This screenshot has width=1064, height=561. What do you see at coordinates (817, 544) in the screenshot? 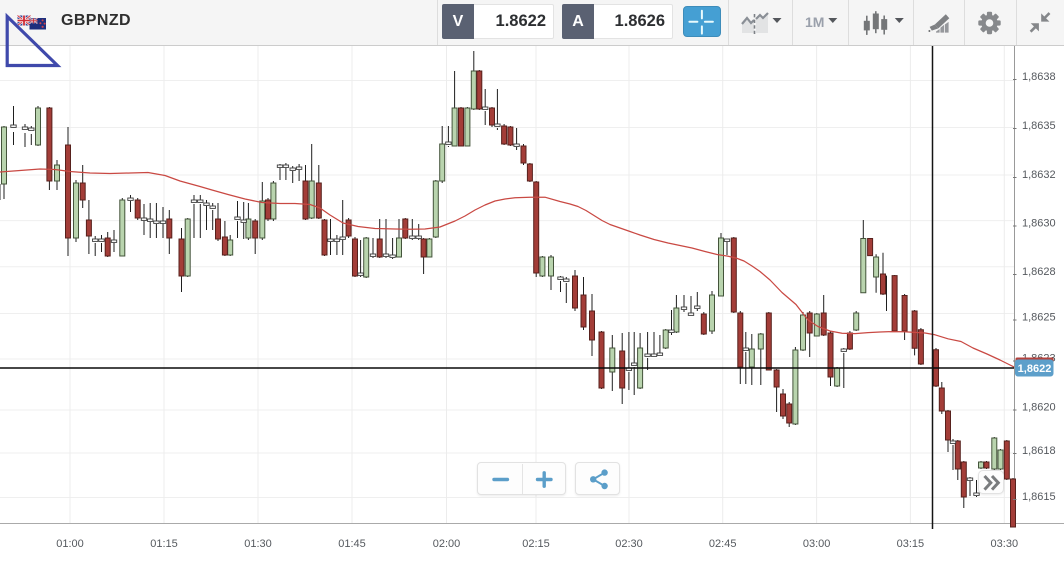
I see `svg-text: 03:00` at bounding box center [817, 544].